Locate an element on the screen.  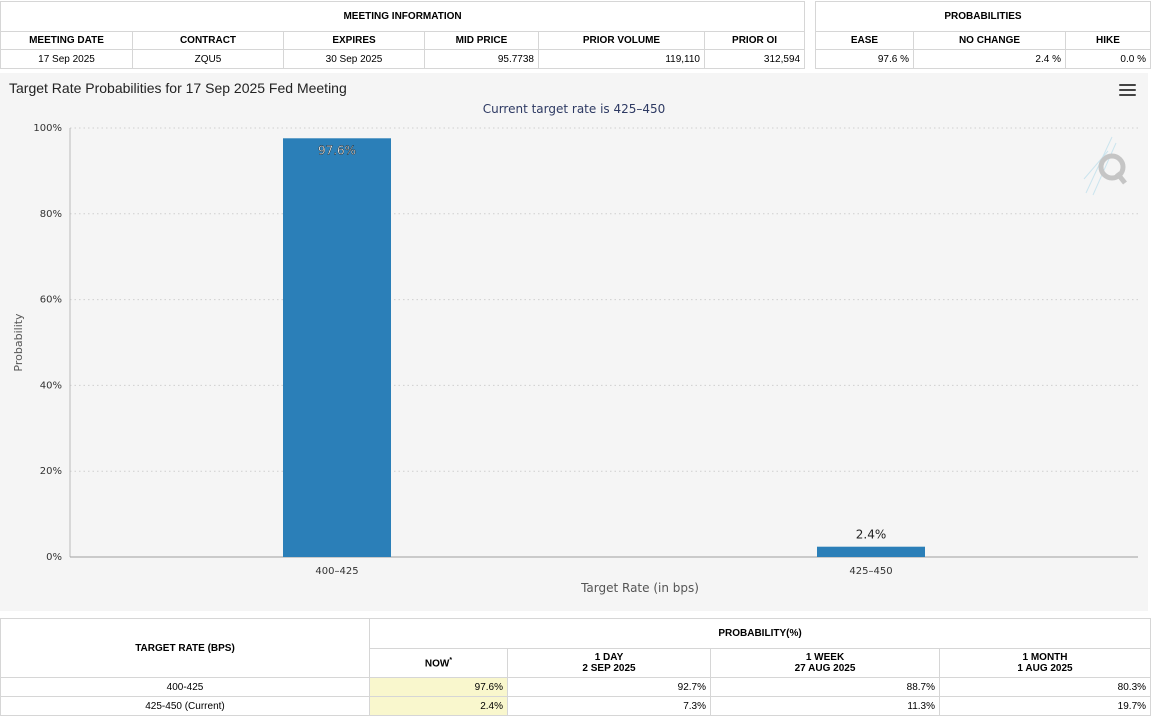
one-day-header: 1 DAY 2 SEP 2025 is located at coordinates (609, 663).